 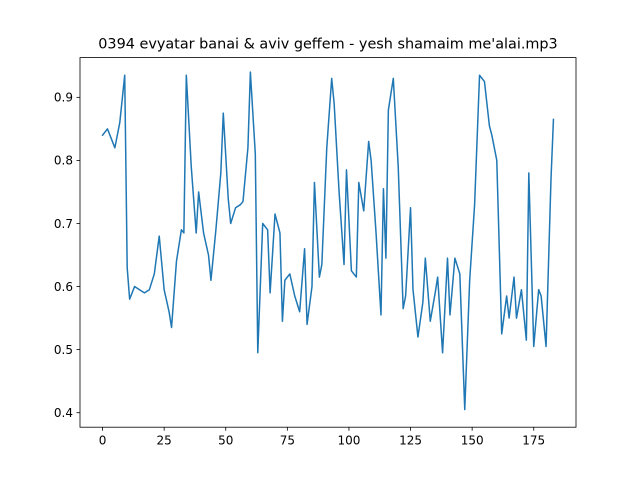 What do you see at coordinates (410, 441) in the screenshot?
I see `x-tick-label: 125` at bounding box center [410, 441].